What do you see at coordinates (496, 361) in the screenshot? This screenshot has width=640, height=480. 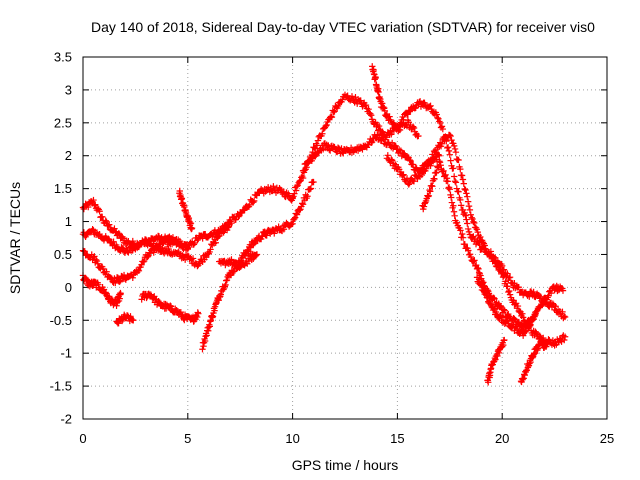 I see `series-track-p` at bounding box center [496, 361].